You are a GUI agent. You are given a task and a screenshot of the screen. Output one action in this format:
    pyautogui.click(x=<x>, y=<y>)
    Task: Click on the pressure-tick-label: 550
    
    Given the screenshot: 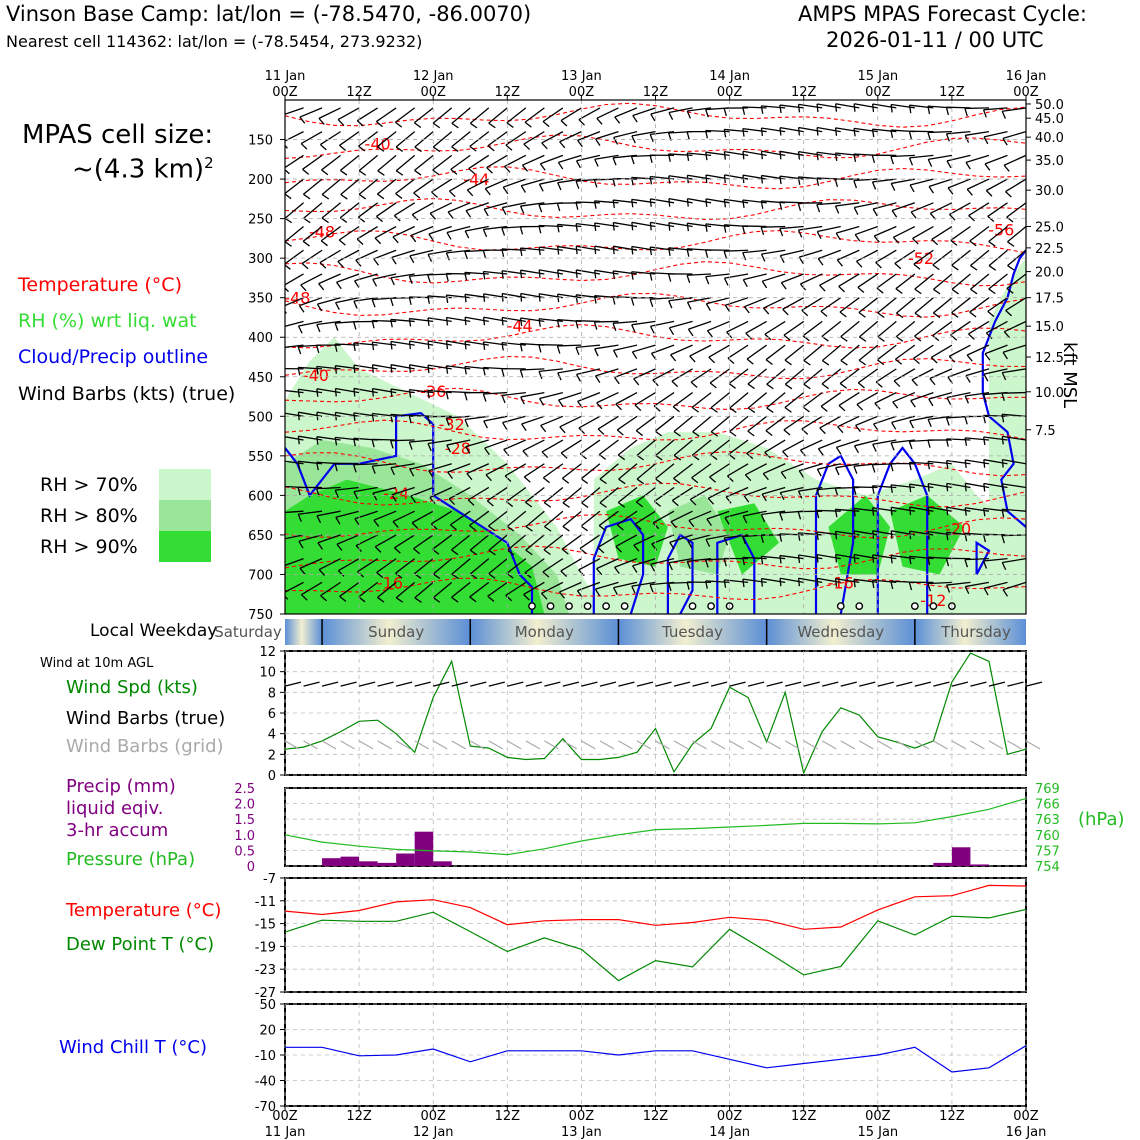 What is the action you would take?
    pyautogui.click(x=260, y=457)
    